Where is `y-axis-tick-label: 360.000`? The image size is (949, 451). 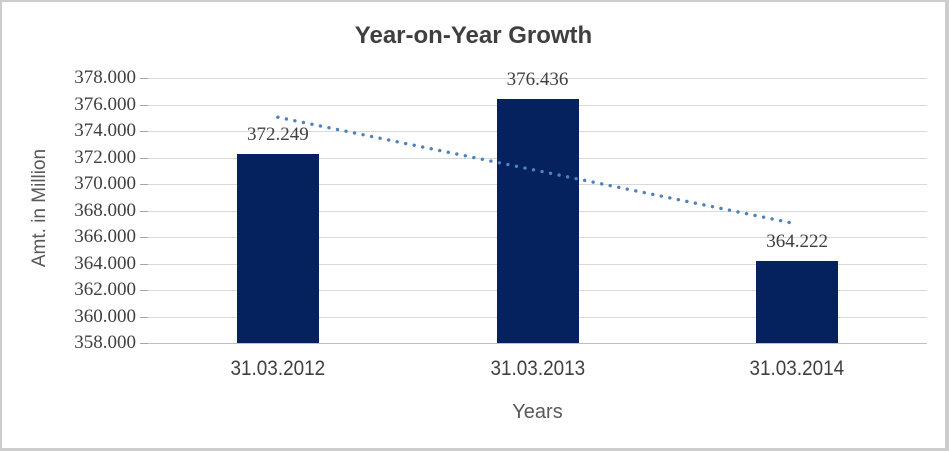
y-axis-tick-label: 360.000 is located at coordinates (105, 316).